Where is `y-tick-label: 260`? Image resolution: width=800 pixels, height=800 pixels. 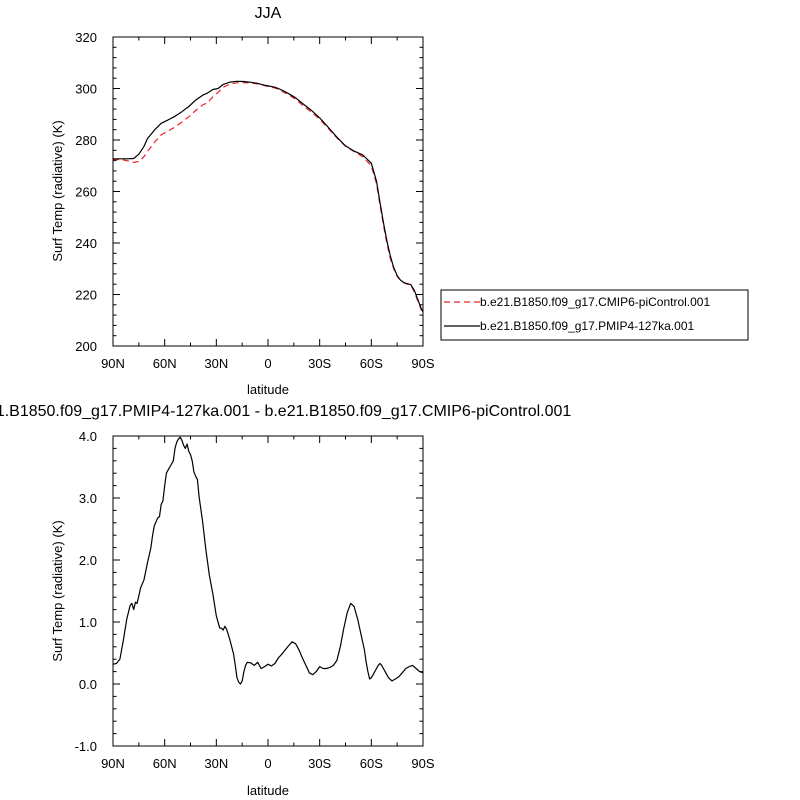 y-tick-label: 260 is located at coordinates (86, 192).